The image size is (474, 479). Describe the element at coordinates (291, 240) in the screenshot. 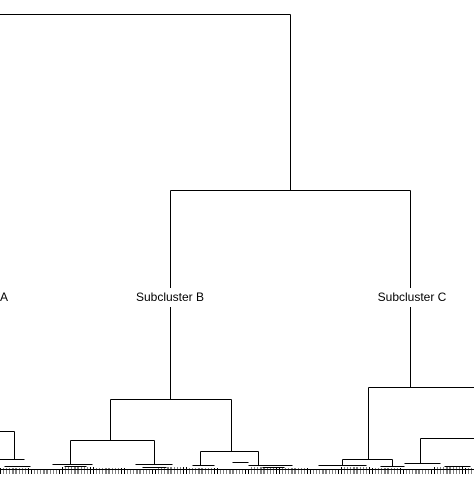

I see `bc-split-branch` at that location.